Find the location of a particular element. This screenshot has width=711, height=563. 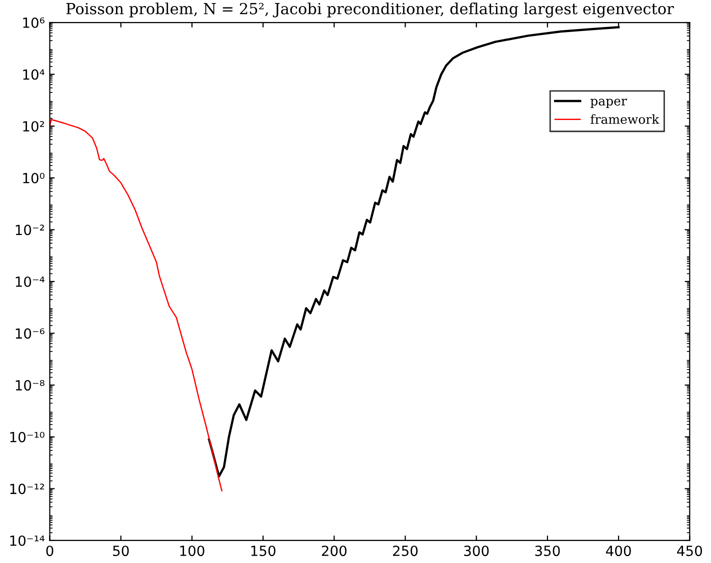

legend-label: framework is located at coordinates (625, 119).